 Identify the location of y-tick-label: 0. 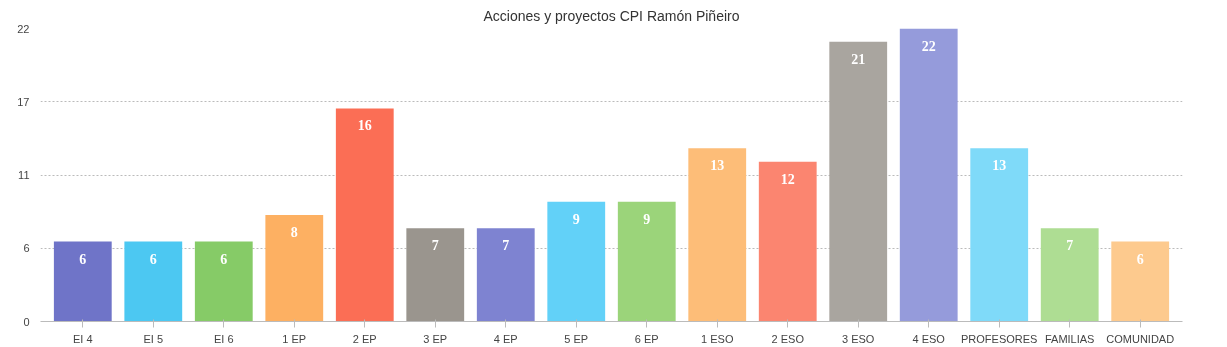
(26, 321).